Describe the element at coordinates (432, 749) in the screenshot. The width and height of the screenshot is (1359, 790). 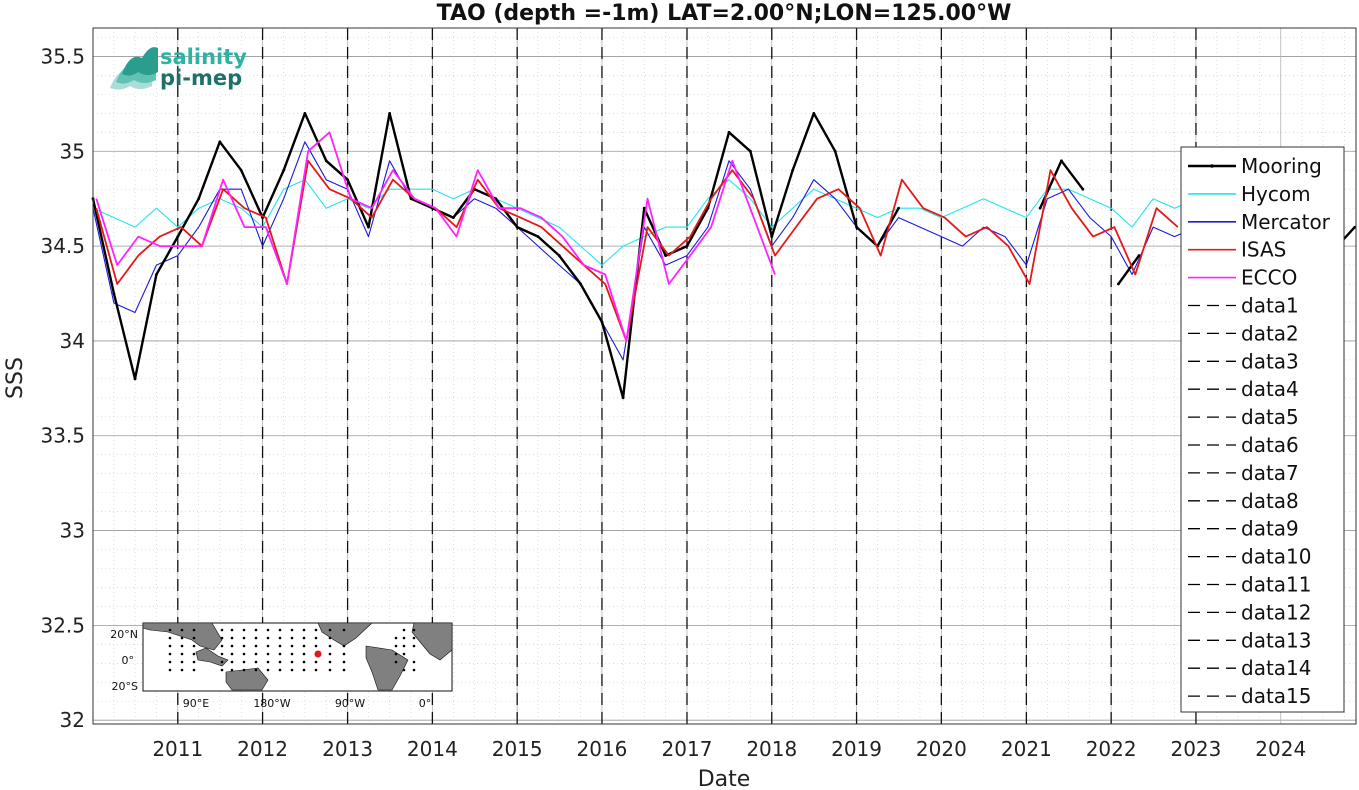
I see `x-tick-label: 2014` at that location.